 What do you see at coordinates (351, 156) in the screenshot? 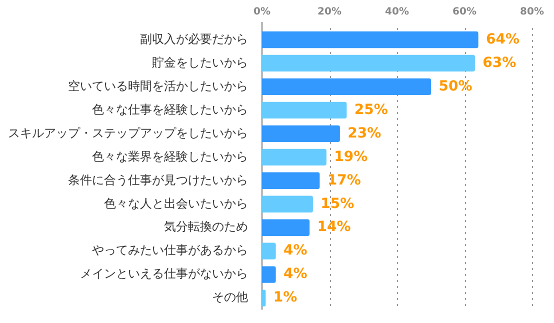
I see `data-label: 19%` at bounding box center [351, 156].